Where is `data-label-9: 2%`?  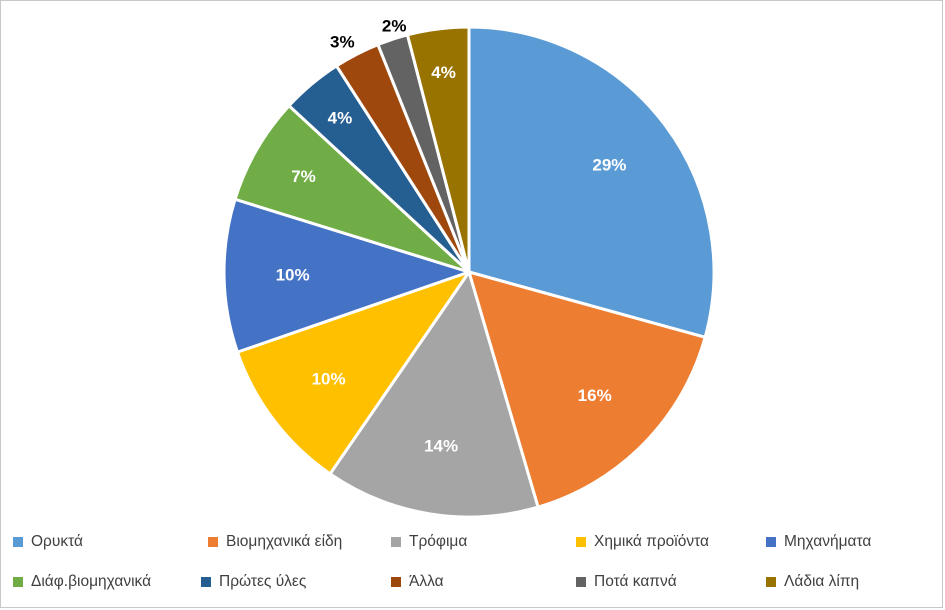 data-label-9: 2% is located at coordinates (394, 25).